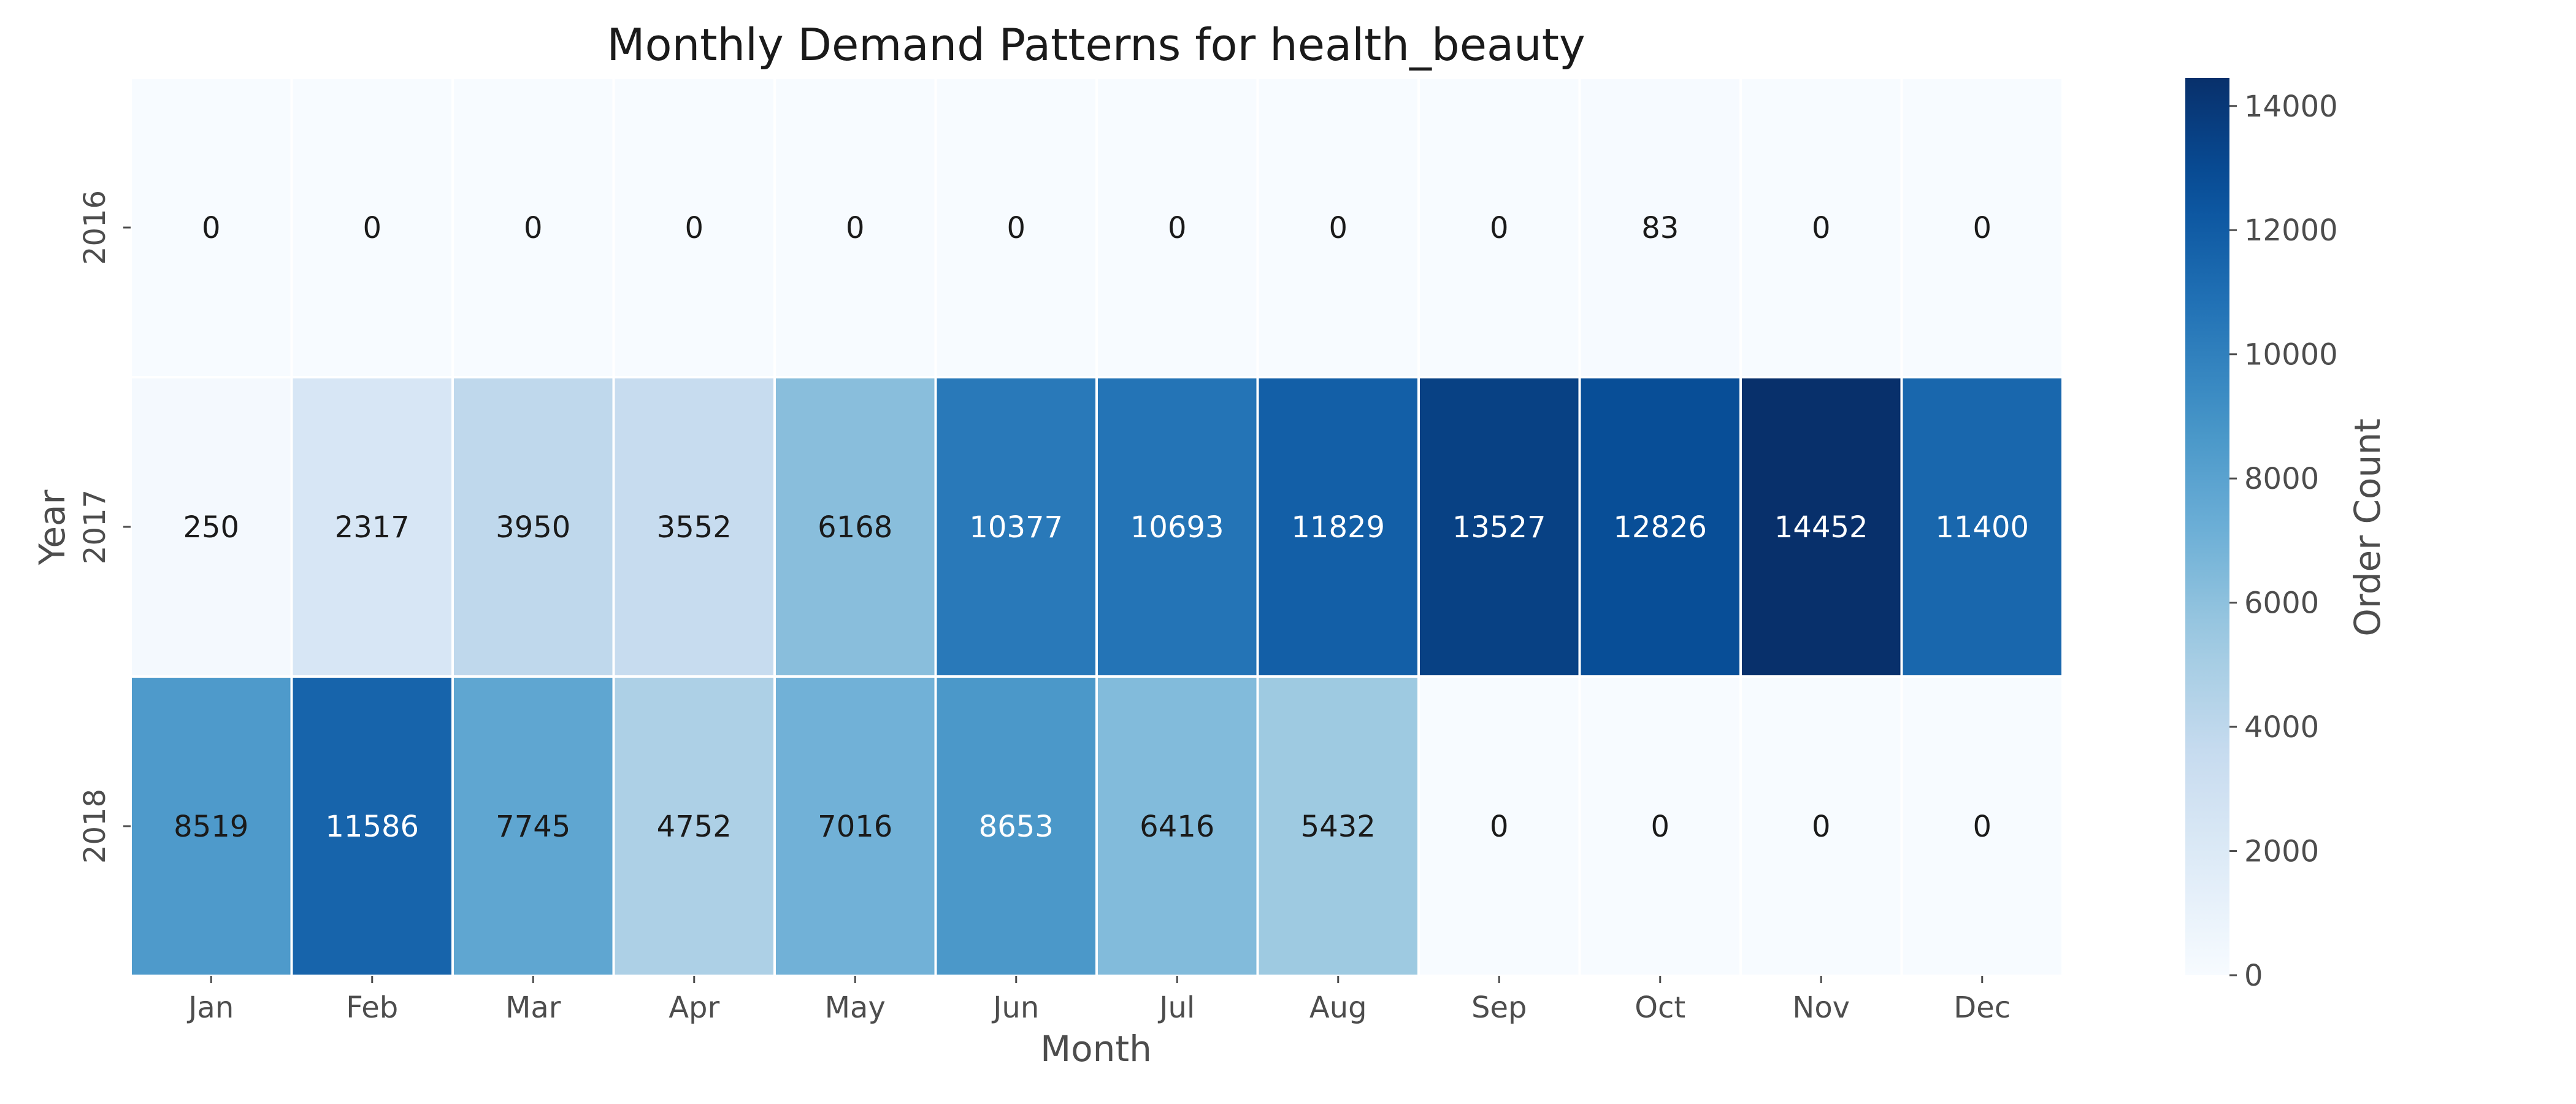 The height and width of the screenshot is (1104, 2576). I want to click on colorbar-ticks: 0 2000 4000 6000 8000 10000 12000 14000, so click(2283, 541).